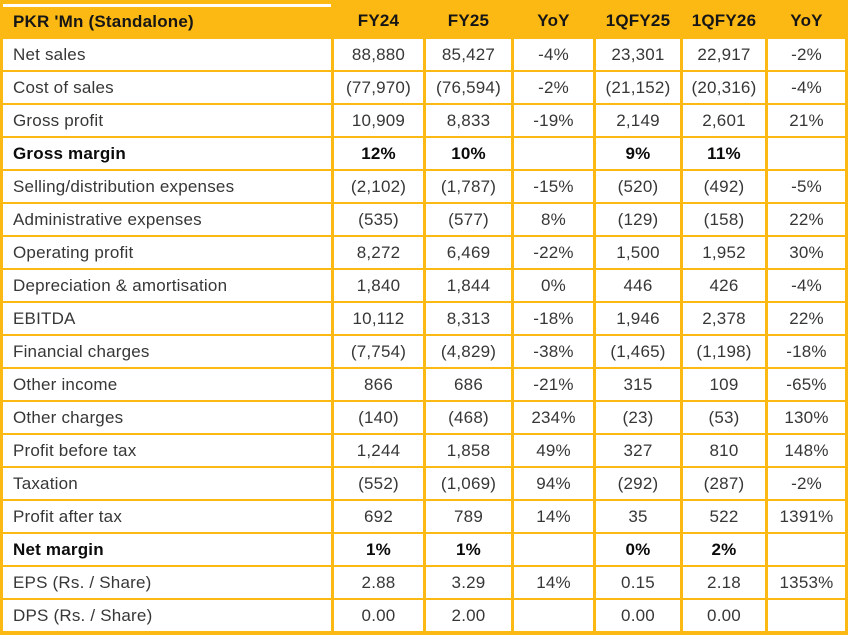 This screenshot has height=644, width=854. Describe the element at coordinates (468, 318) in the screenshot. I see `value-cell: 8,313` at that location.